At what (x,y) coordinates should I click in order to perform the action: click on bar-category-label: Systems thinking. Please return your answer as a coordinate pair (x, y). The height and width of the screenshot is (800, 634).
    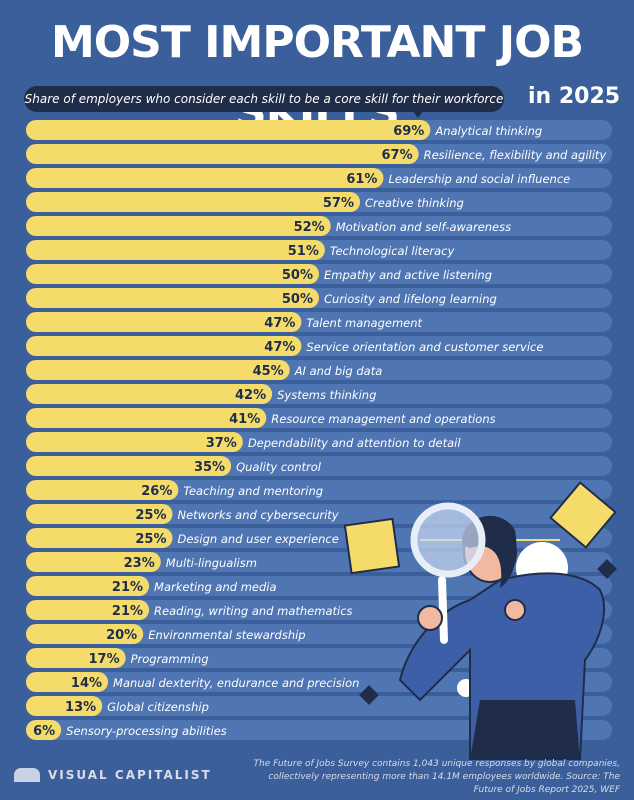
    Looking at the image, I should click on (326, 395).